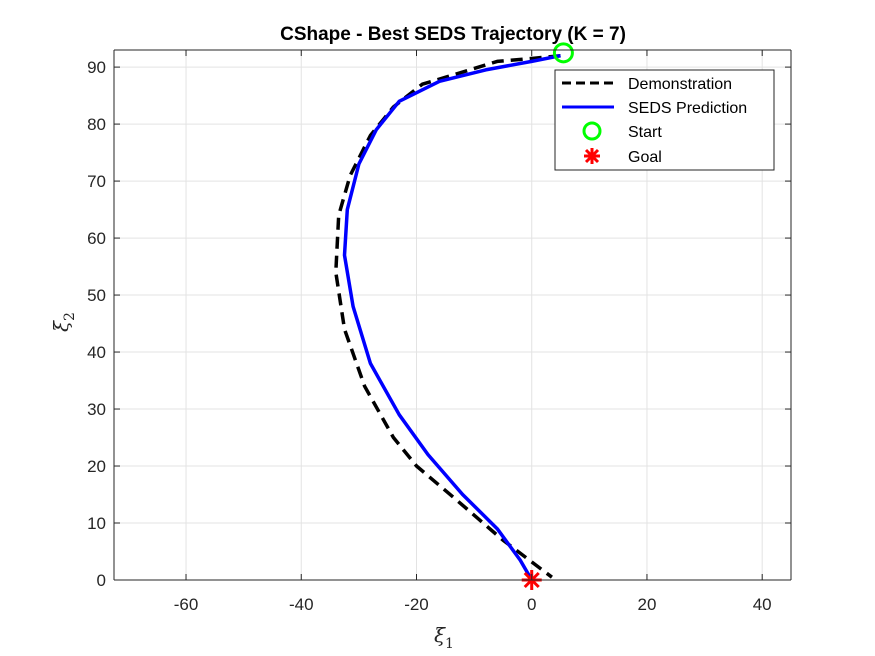  What do you see at coordinates (645, 157) in the screenshot?
I see `legend-goal-label: Goal` at bounding box center [645, 157].